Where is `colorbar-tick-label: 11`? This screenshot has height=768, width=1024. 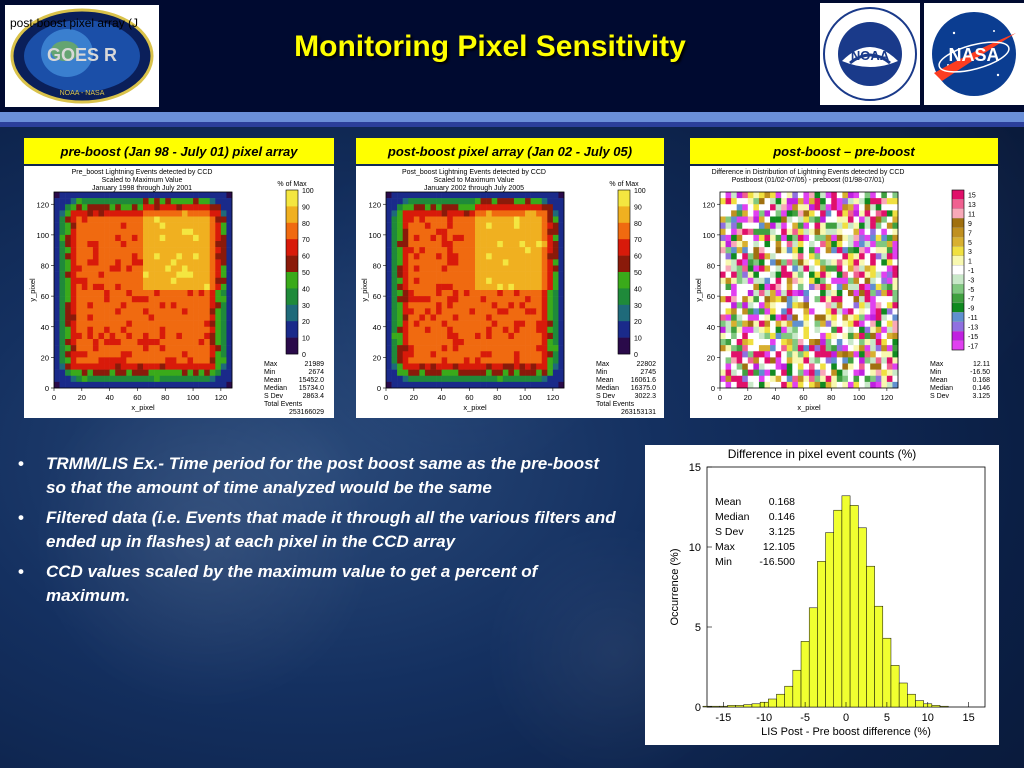
colorbar-tick-label: 11 is located at coordinates (971, 215).